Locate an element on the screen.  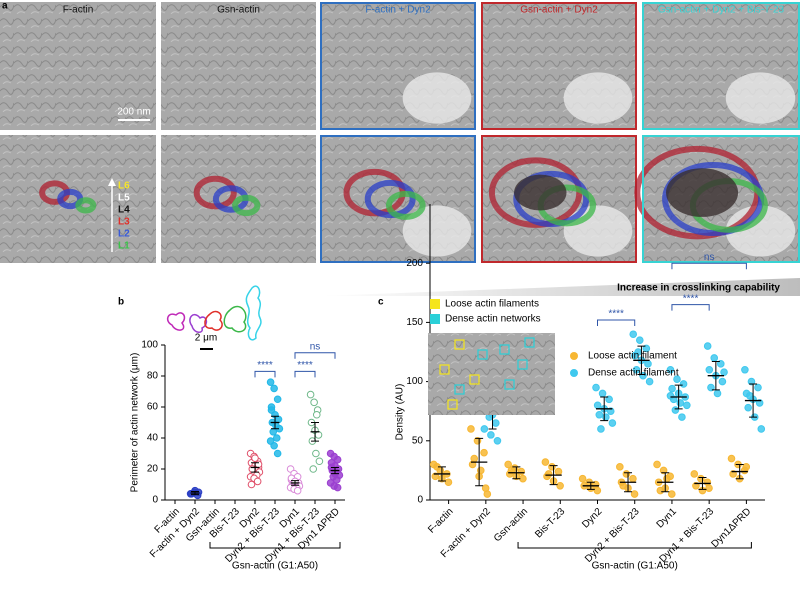
level-label: L1 is located at coordinates (124, 246).